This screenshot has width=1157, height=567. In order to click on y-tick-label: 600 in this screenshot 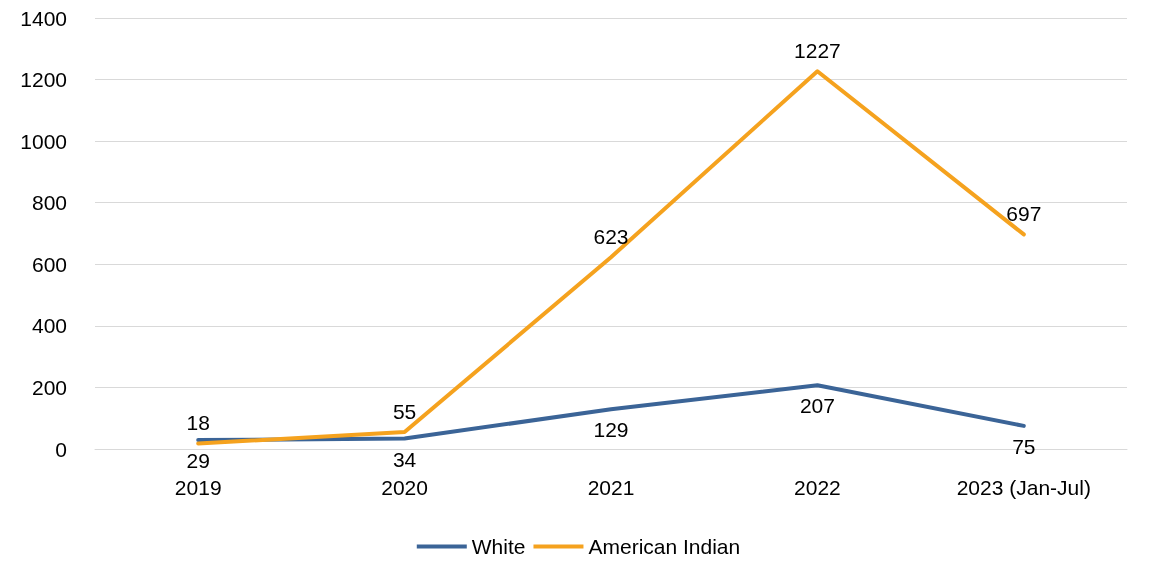, I will do `click(49, 264)`.